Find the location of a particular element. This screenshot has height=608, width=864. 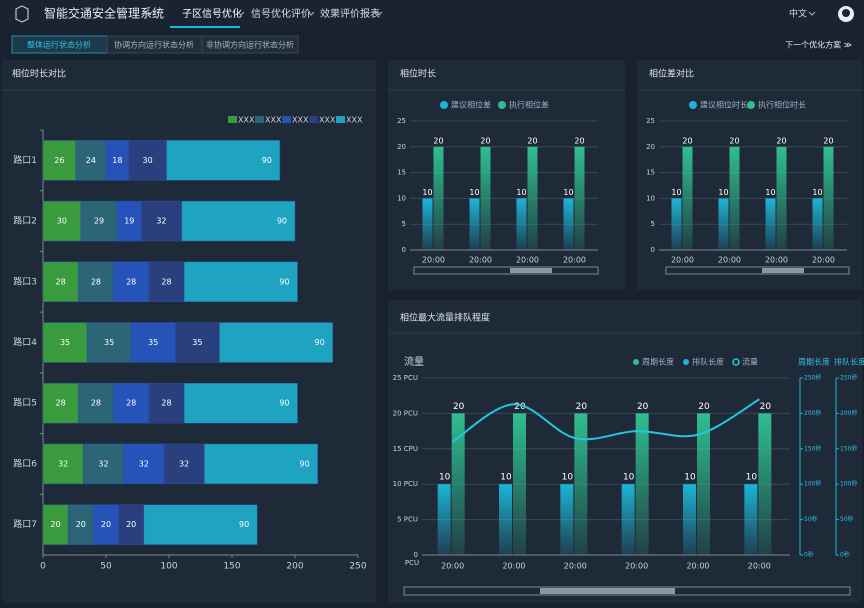

value-label: 90 is located at coordinates (284, 281).